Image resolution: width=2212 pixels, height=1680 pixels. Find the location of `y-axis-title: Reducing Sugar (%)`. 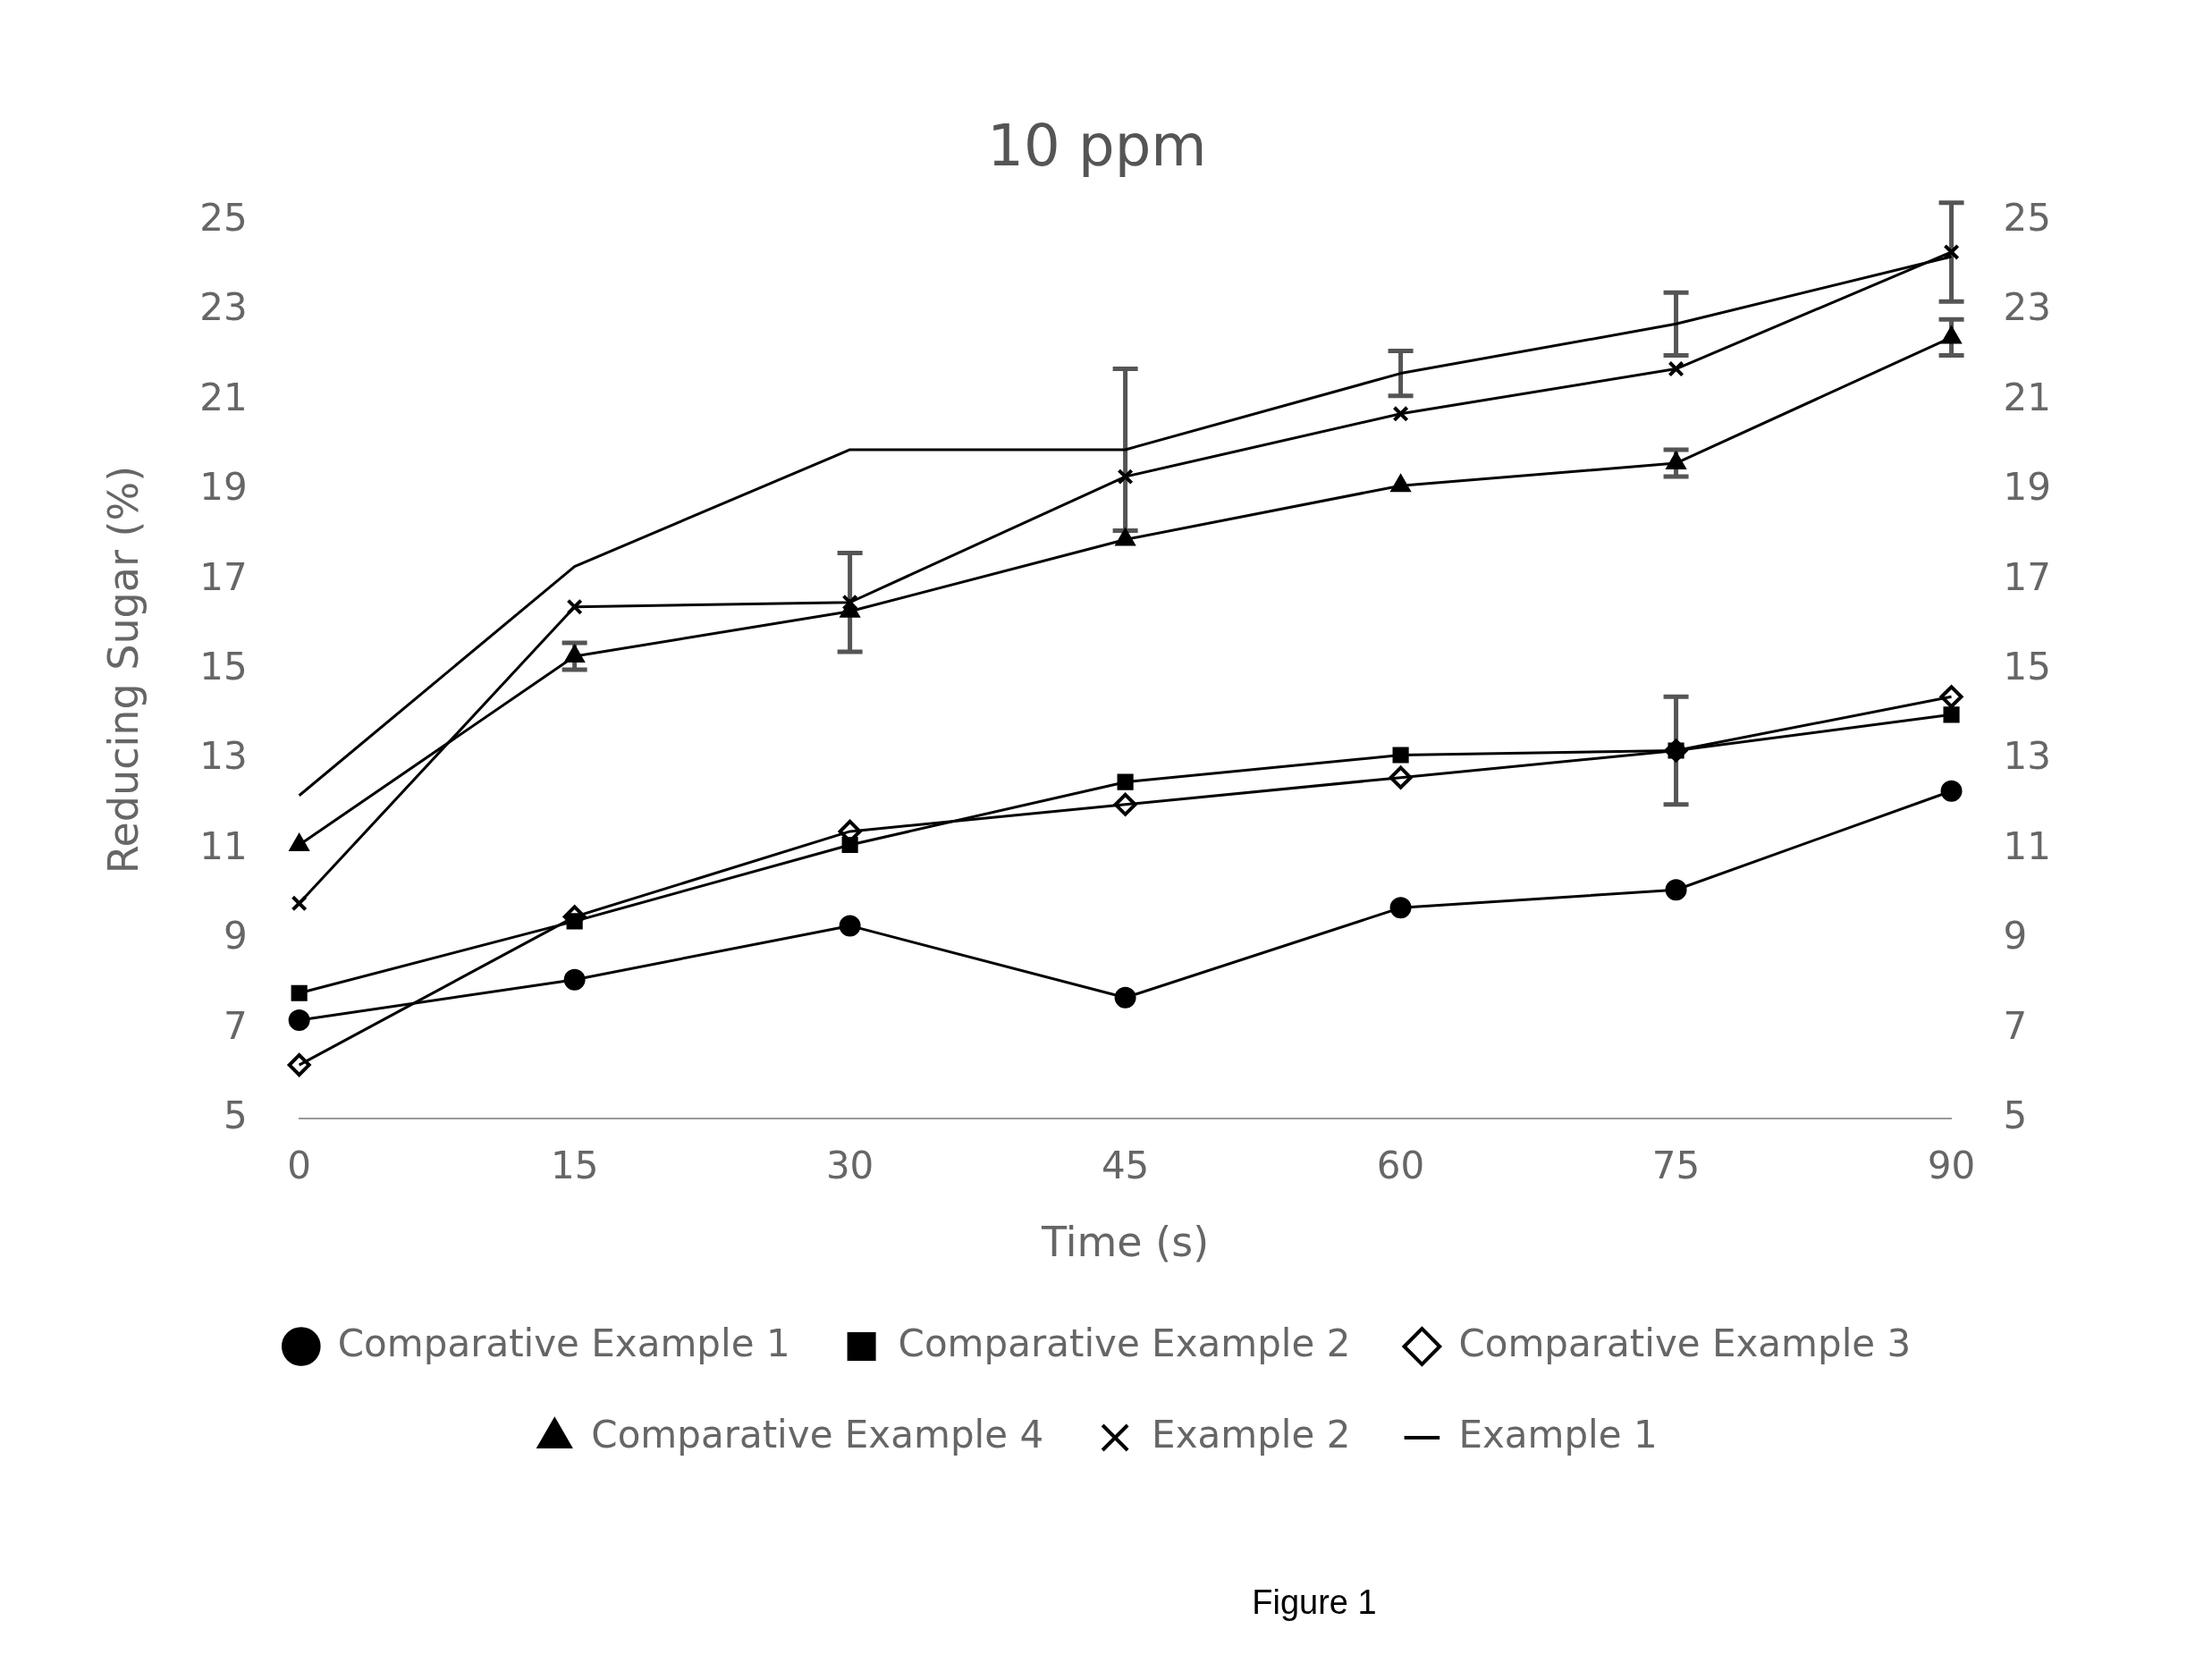

y-axis-title: Reducing Sugar (%) is located at coordinates (123, 669).